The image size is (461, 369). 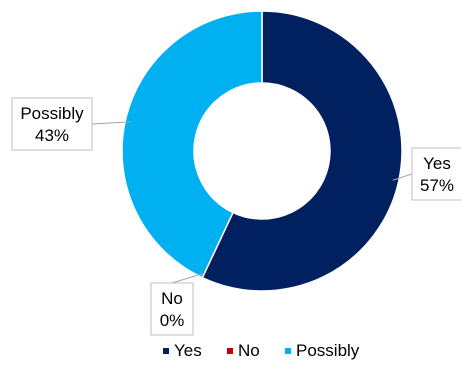 What do you see at coordinates (436, 174) in the screenshot?
I see `callout-box-yes` at bounding box center [436, 174].